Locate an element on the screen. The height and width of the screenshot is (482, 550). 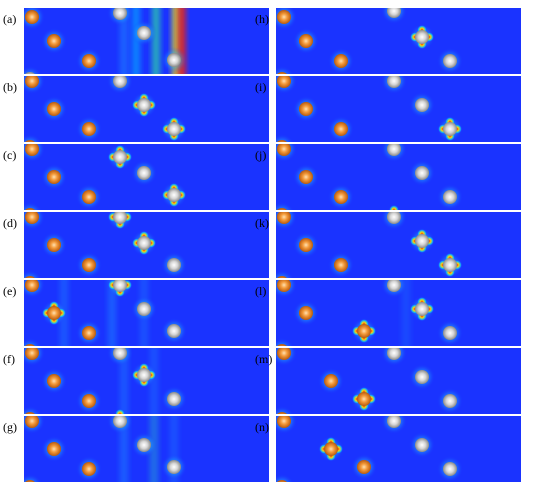
panel-label-a: (a) is located at coordinates (10, 19).